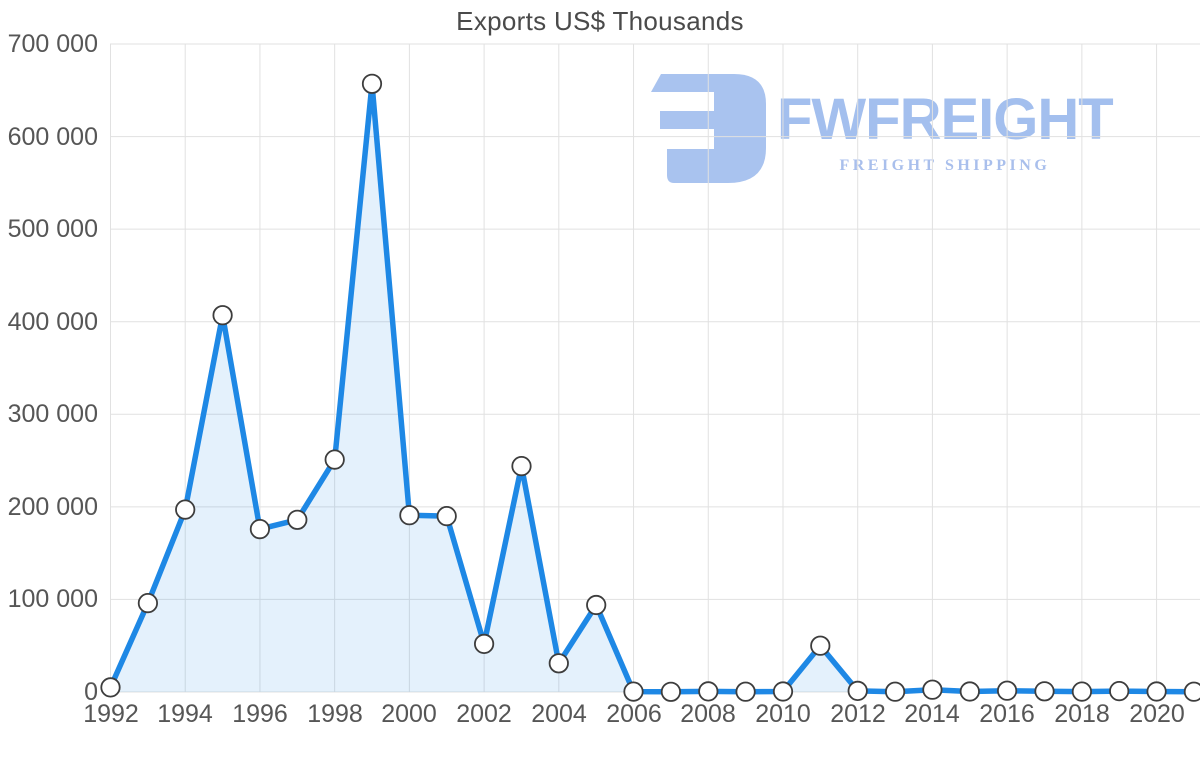  Describe the element at coordinates (409, 714) in the screenshot. I see `x-axis-tick-label: 2000` at that location.